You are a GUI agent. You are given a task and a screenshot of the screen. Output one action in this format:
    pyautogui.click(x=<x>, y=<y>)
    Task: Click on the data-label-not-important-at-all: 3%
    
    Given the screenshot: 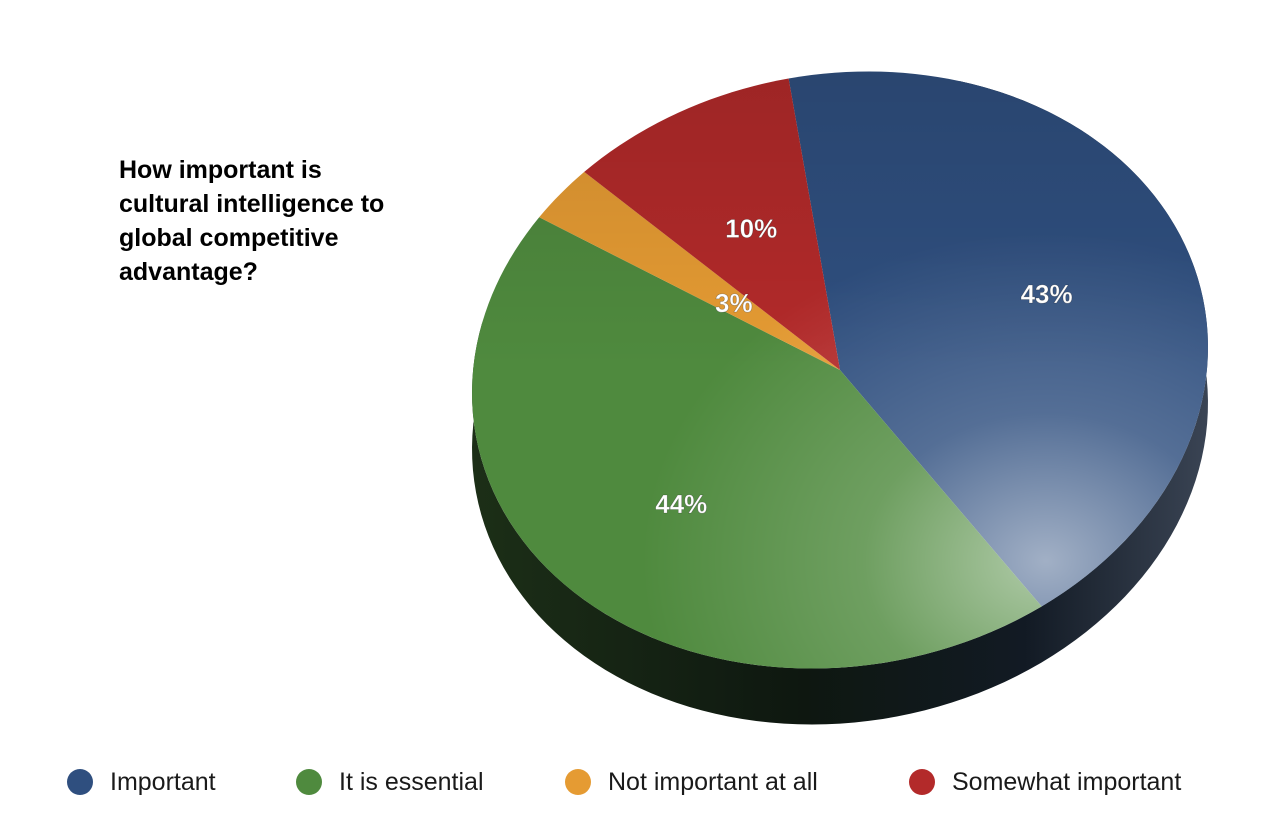 What is the action you would take?
    pyautogui.click(x=734, y=303)
    